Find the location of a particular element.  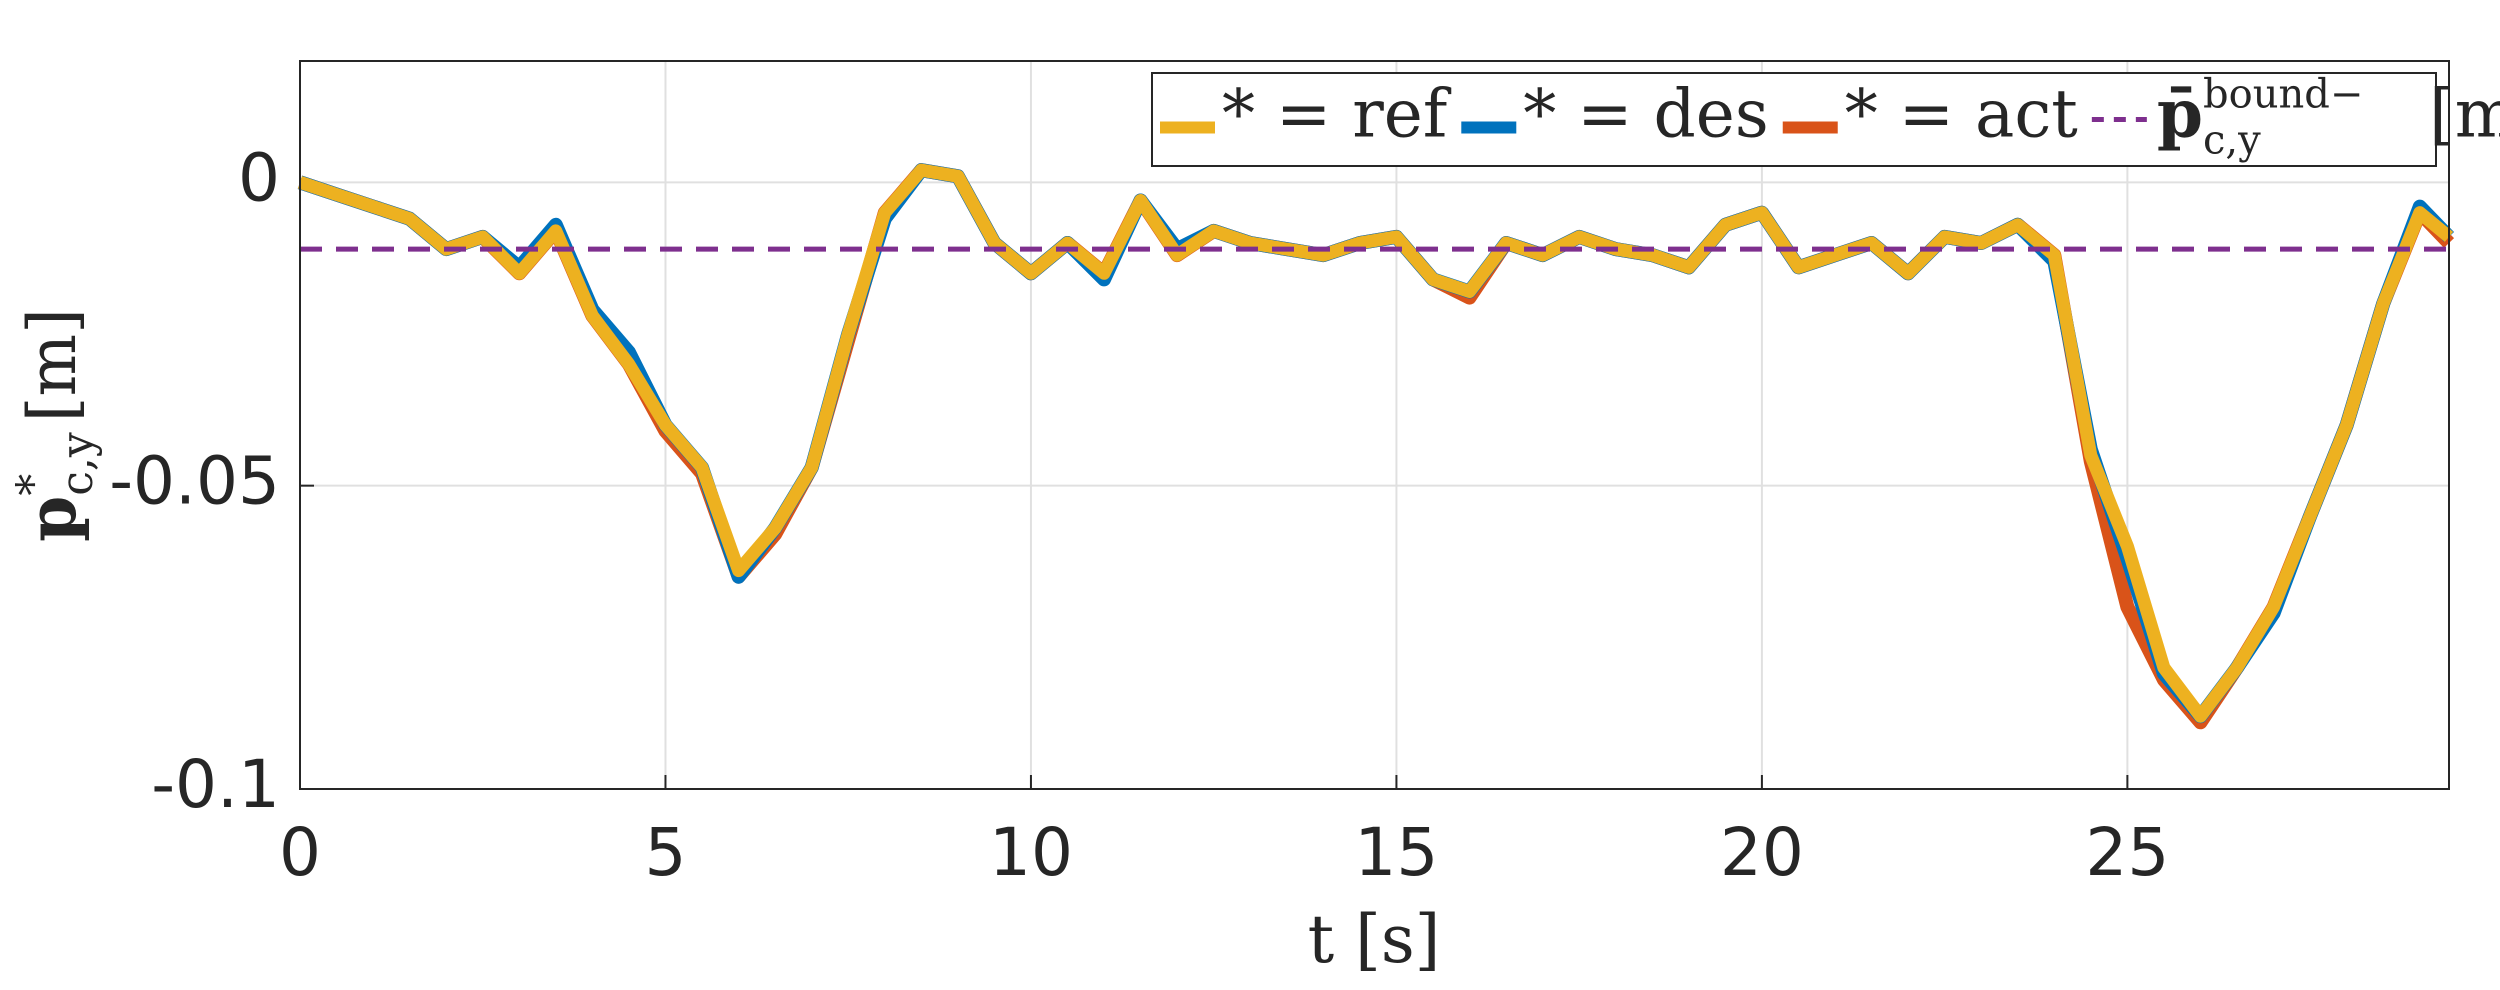

x-tick-label: 20 is located at coordinates (1762, 852).